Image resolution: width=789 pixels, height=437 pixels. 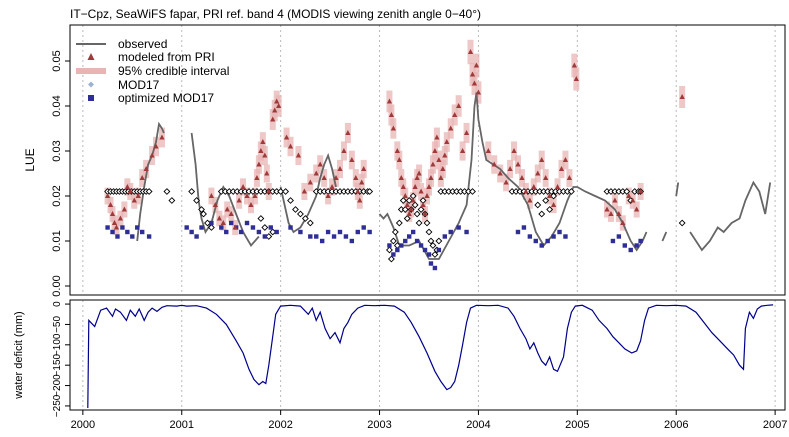 What do you see at coordinates (173, 71) in the screenshot?
I see `legend-ci-label: 95% credible interval` at bounding box center [173, 71].